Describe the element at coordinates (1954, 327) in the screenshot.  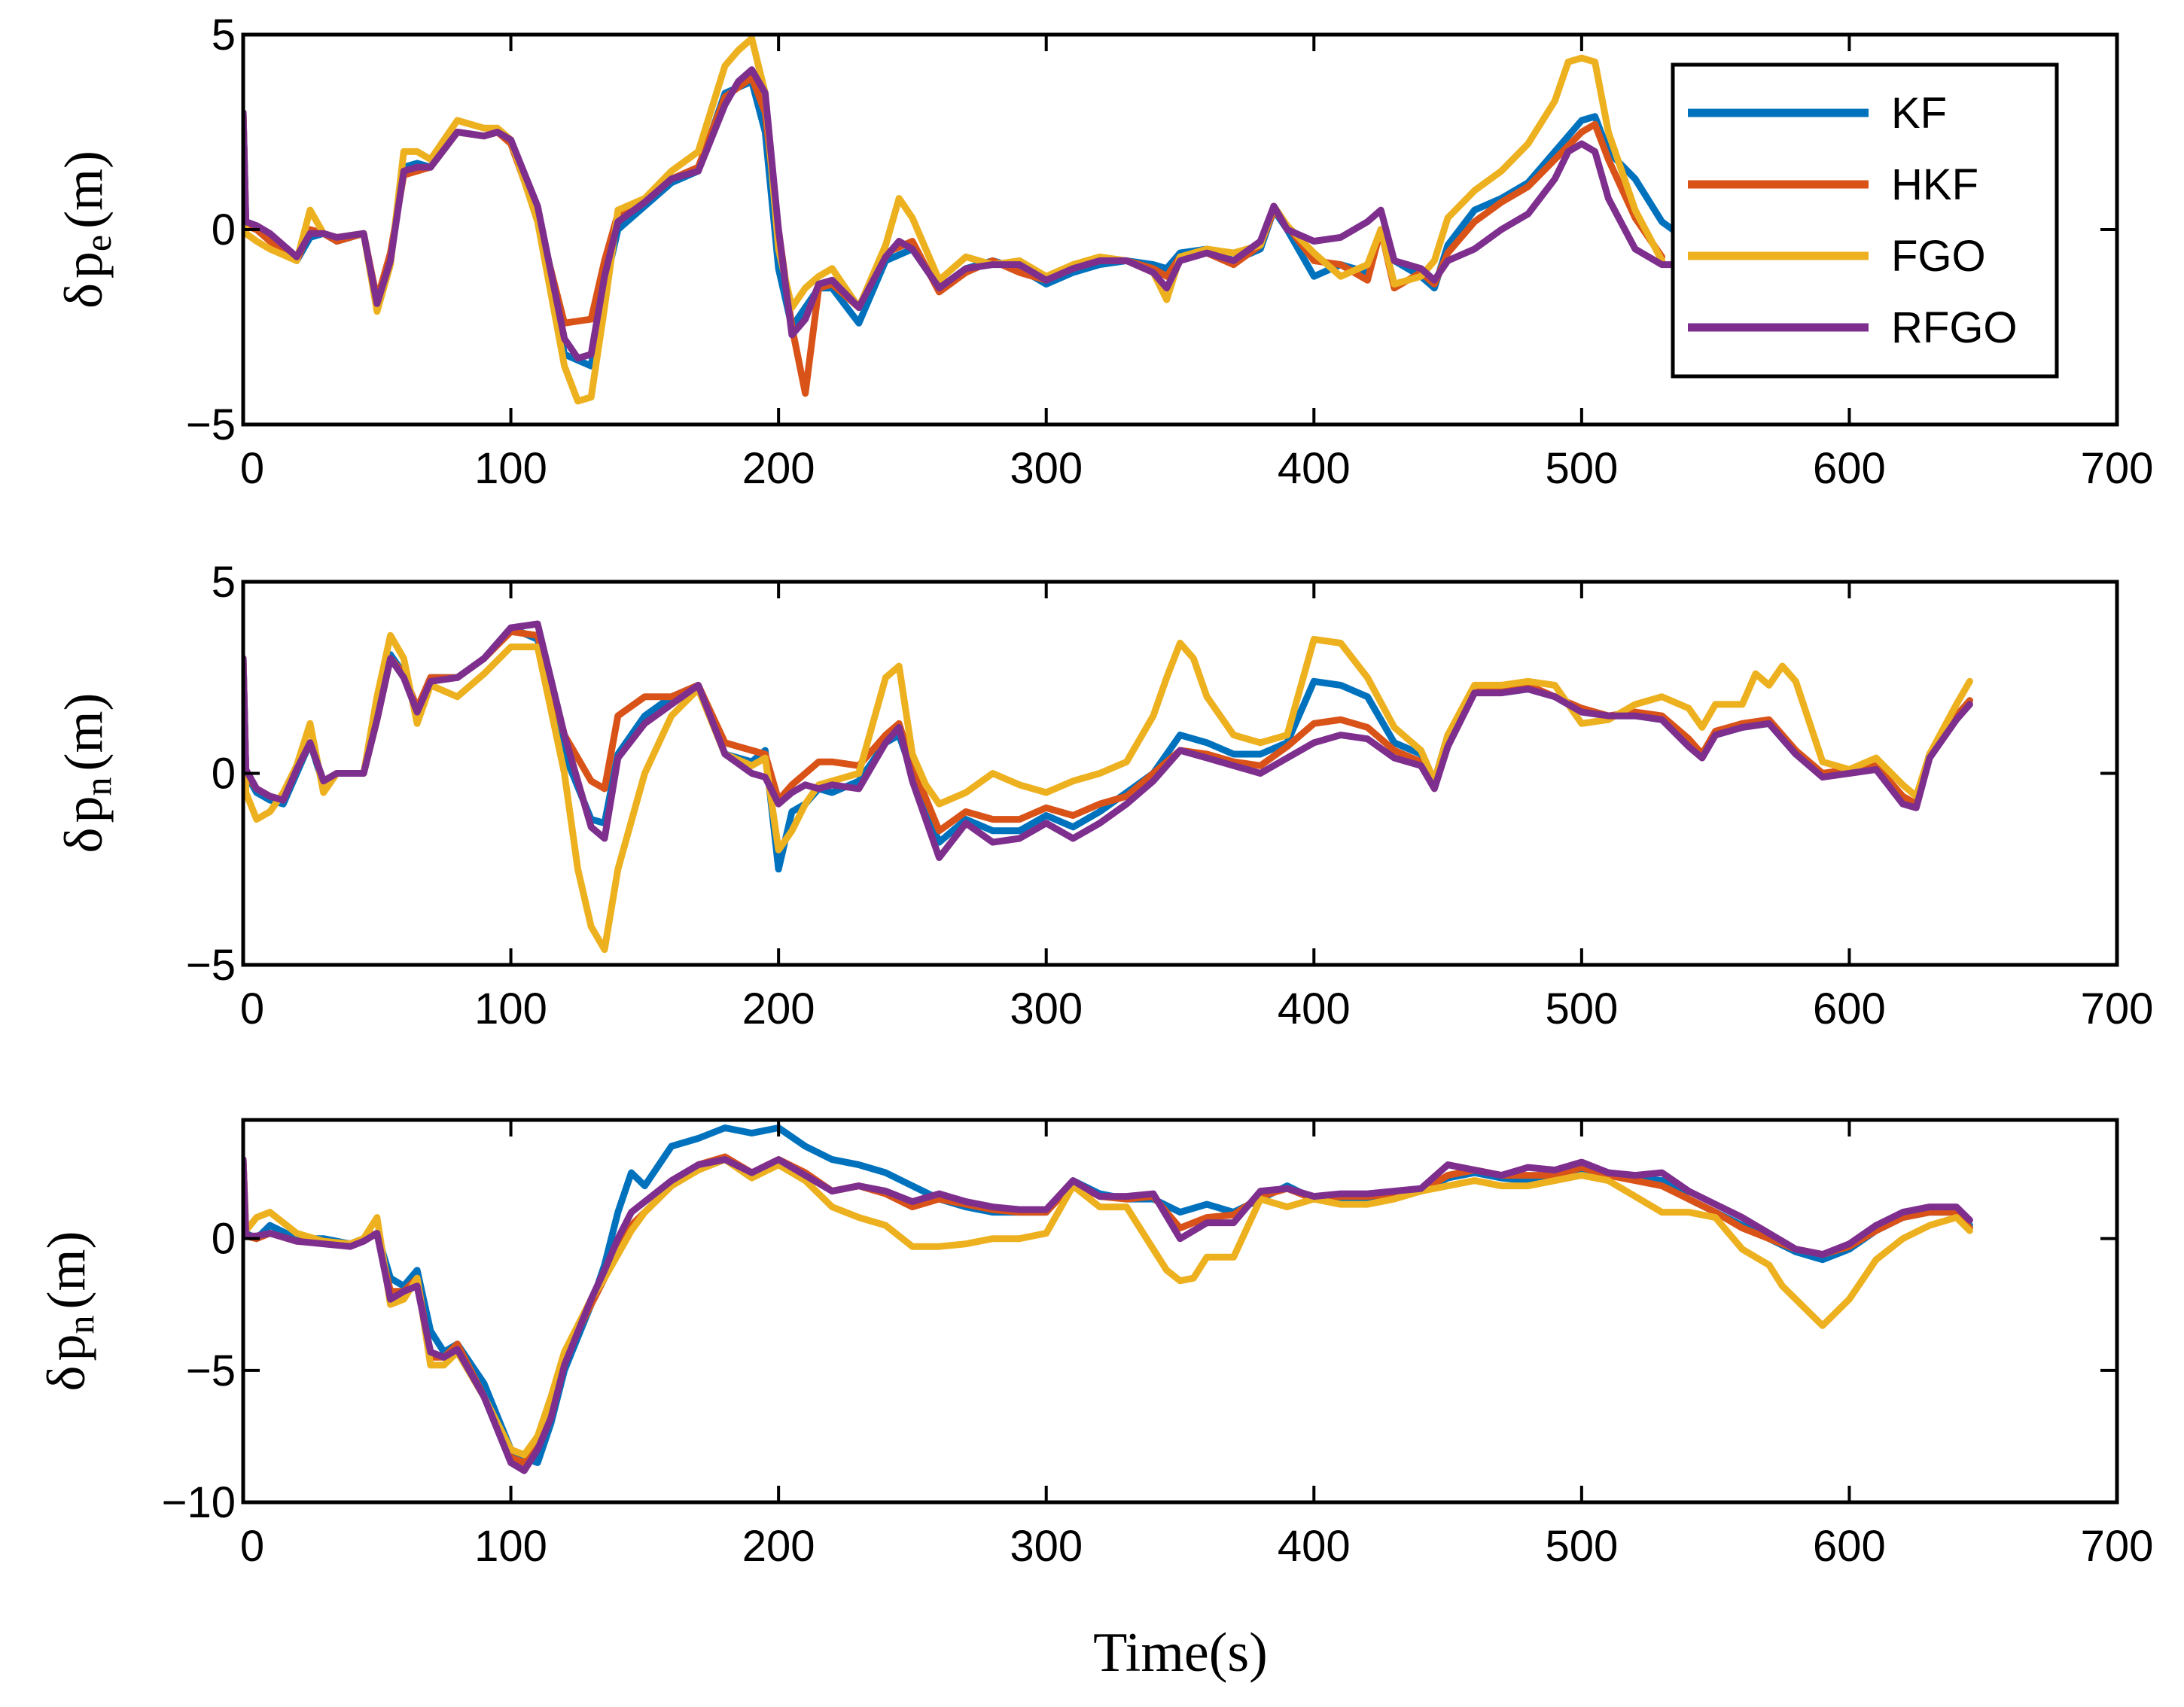
I see `legend-label-rfgo: RFGO` at that location.